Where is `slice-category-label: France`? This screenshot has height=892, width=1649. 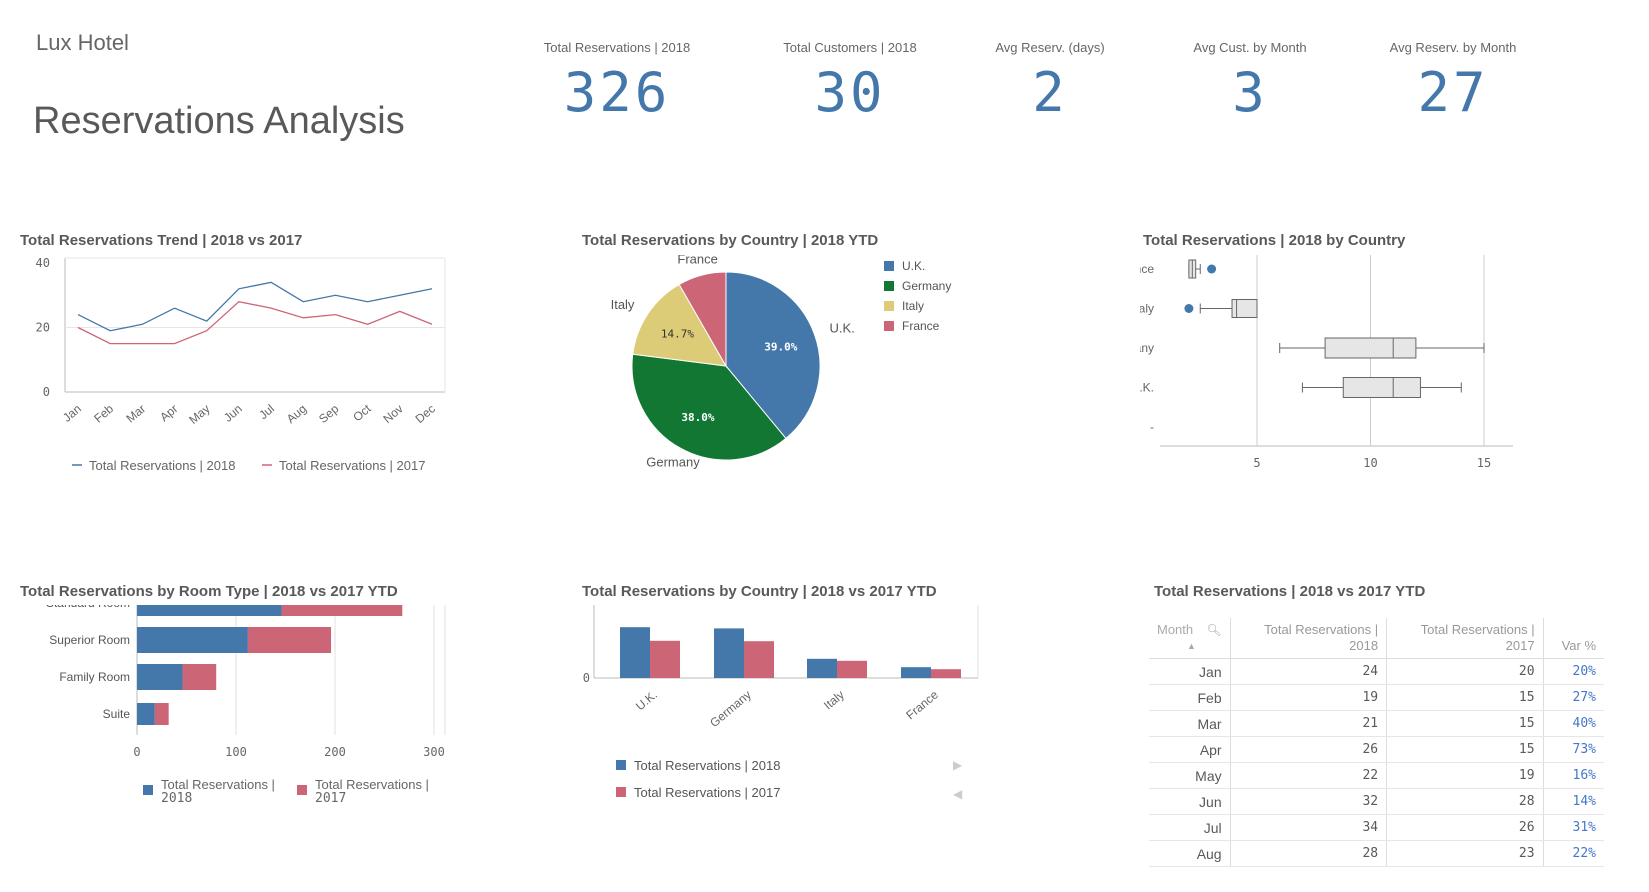
slice-category-label: France is located at coordinates (697, 261).